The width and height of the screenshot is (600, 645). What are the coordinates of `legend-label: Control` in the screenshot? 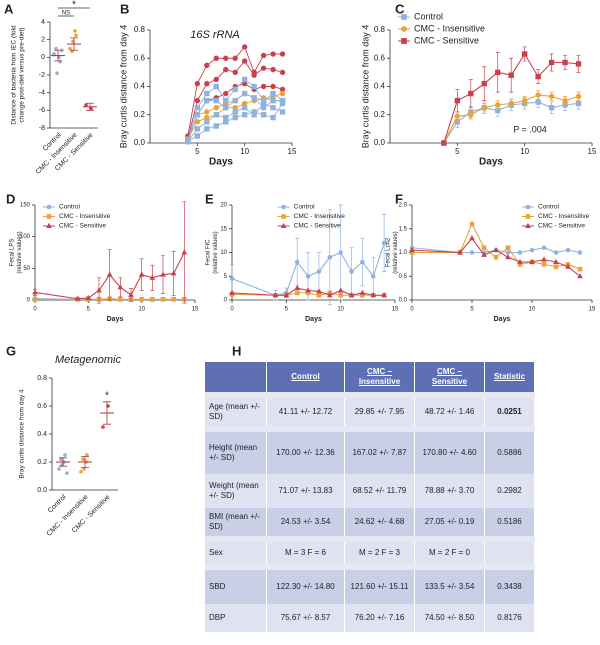 It's located at (305, 207).